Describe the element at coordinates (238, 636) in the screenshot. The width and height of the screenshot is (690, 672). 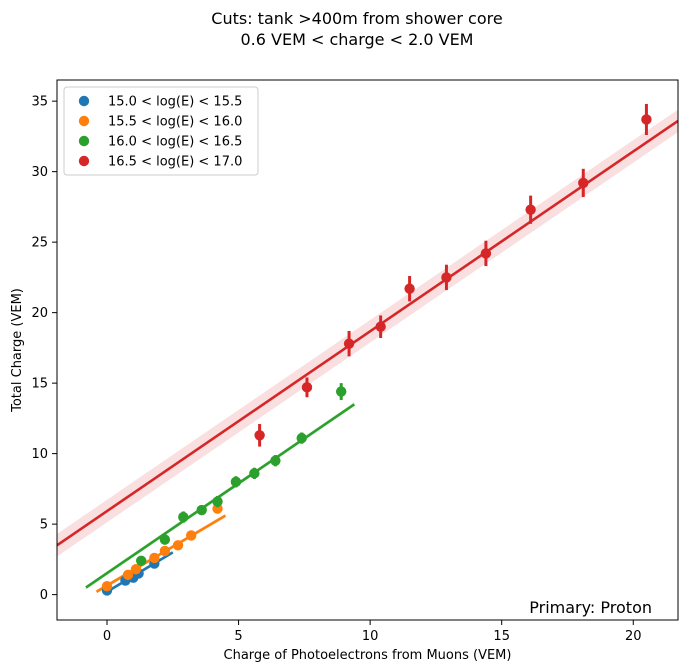
I see `x-tick-label-5: 5` at that location.